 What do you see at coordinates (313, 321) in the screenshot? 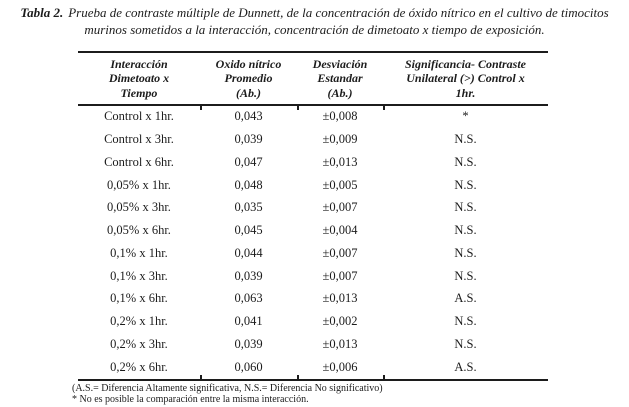
I see `table-row: 0,2% x 1hr. 0,041 ±0,002 N.S.` at bounding box center [313, 321].